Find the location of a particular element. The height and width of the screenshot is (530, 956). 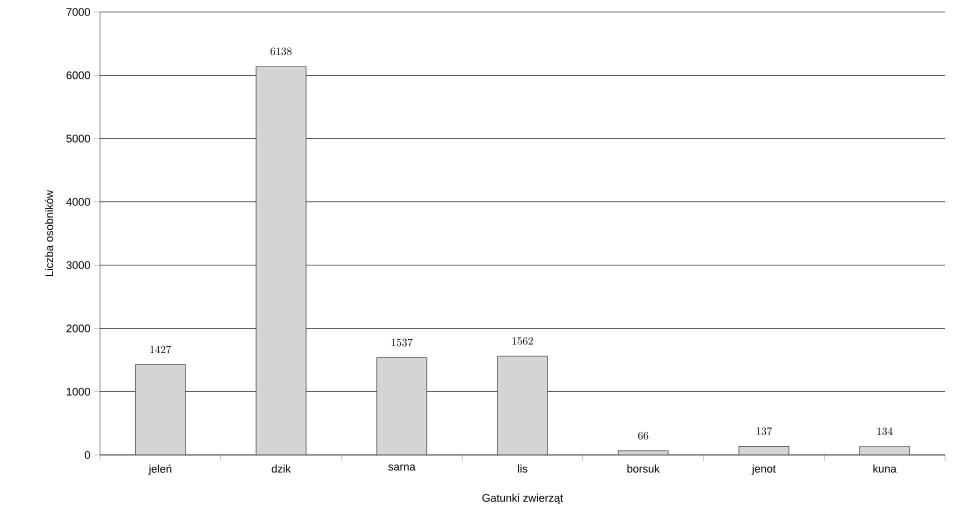

y-tick-label: 6000 is located at coordinates (78, 75).